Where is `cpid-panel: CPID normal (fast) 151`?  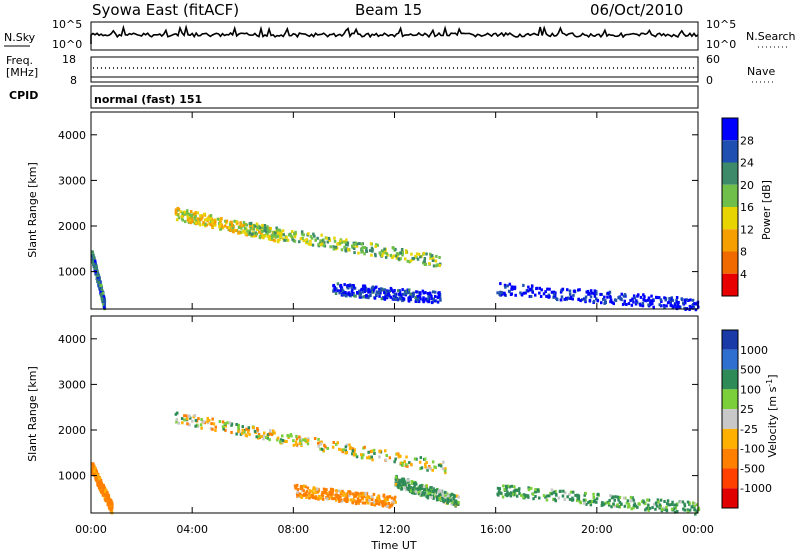
cpid-panel: CPID normal (fast) 151 is located at coordinates (354, 97).